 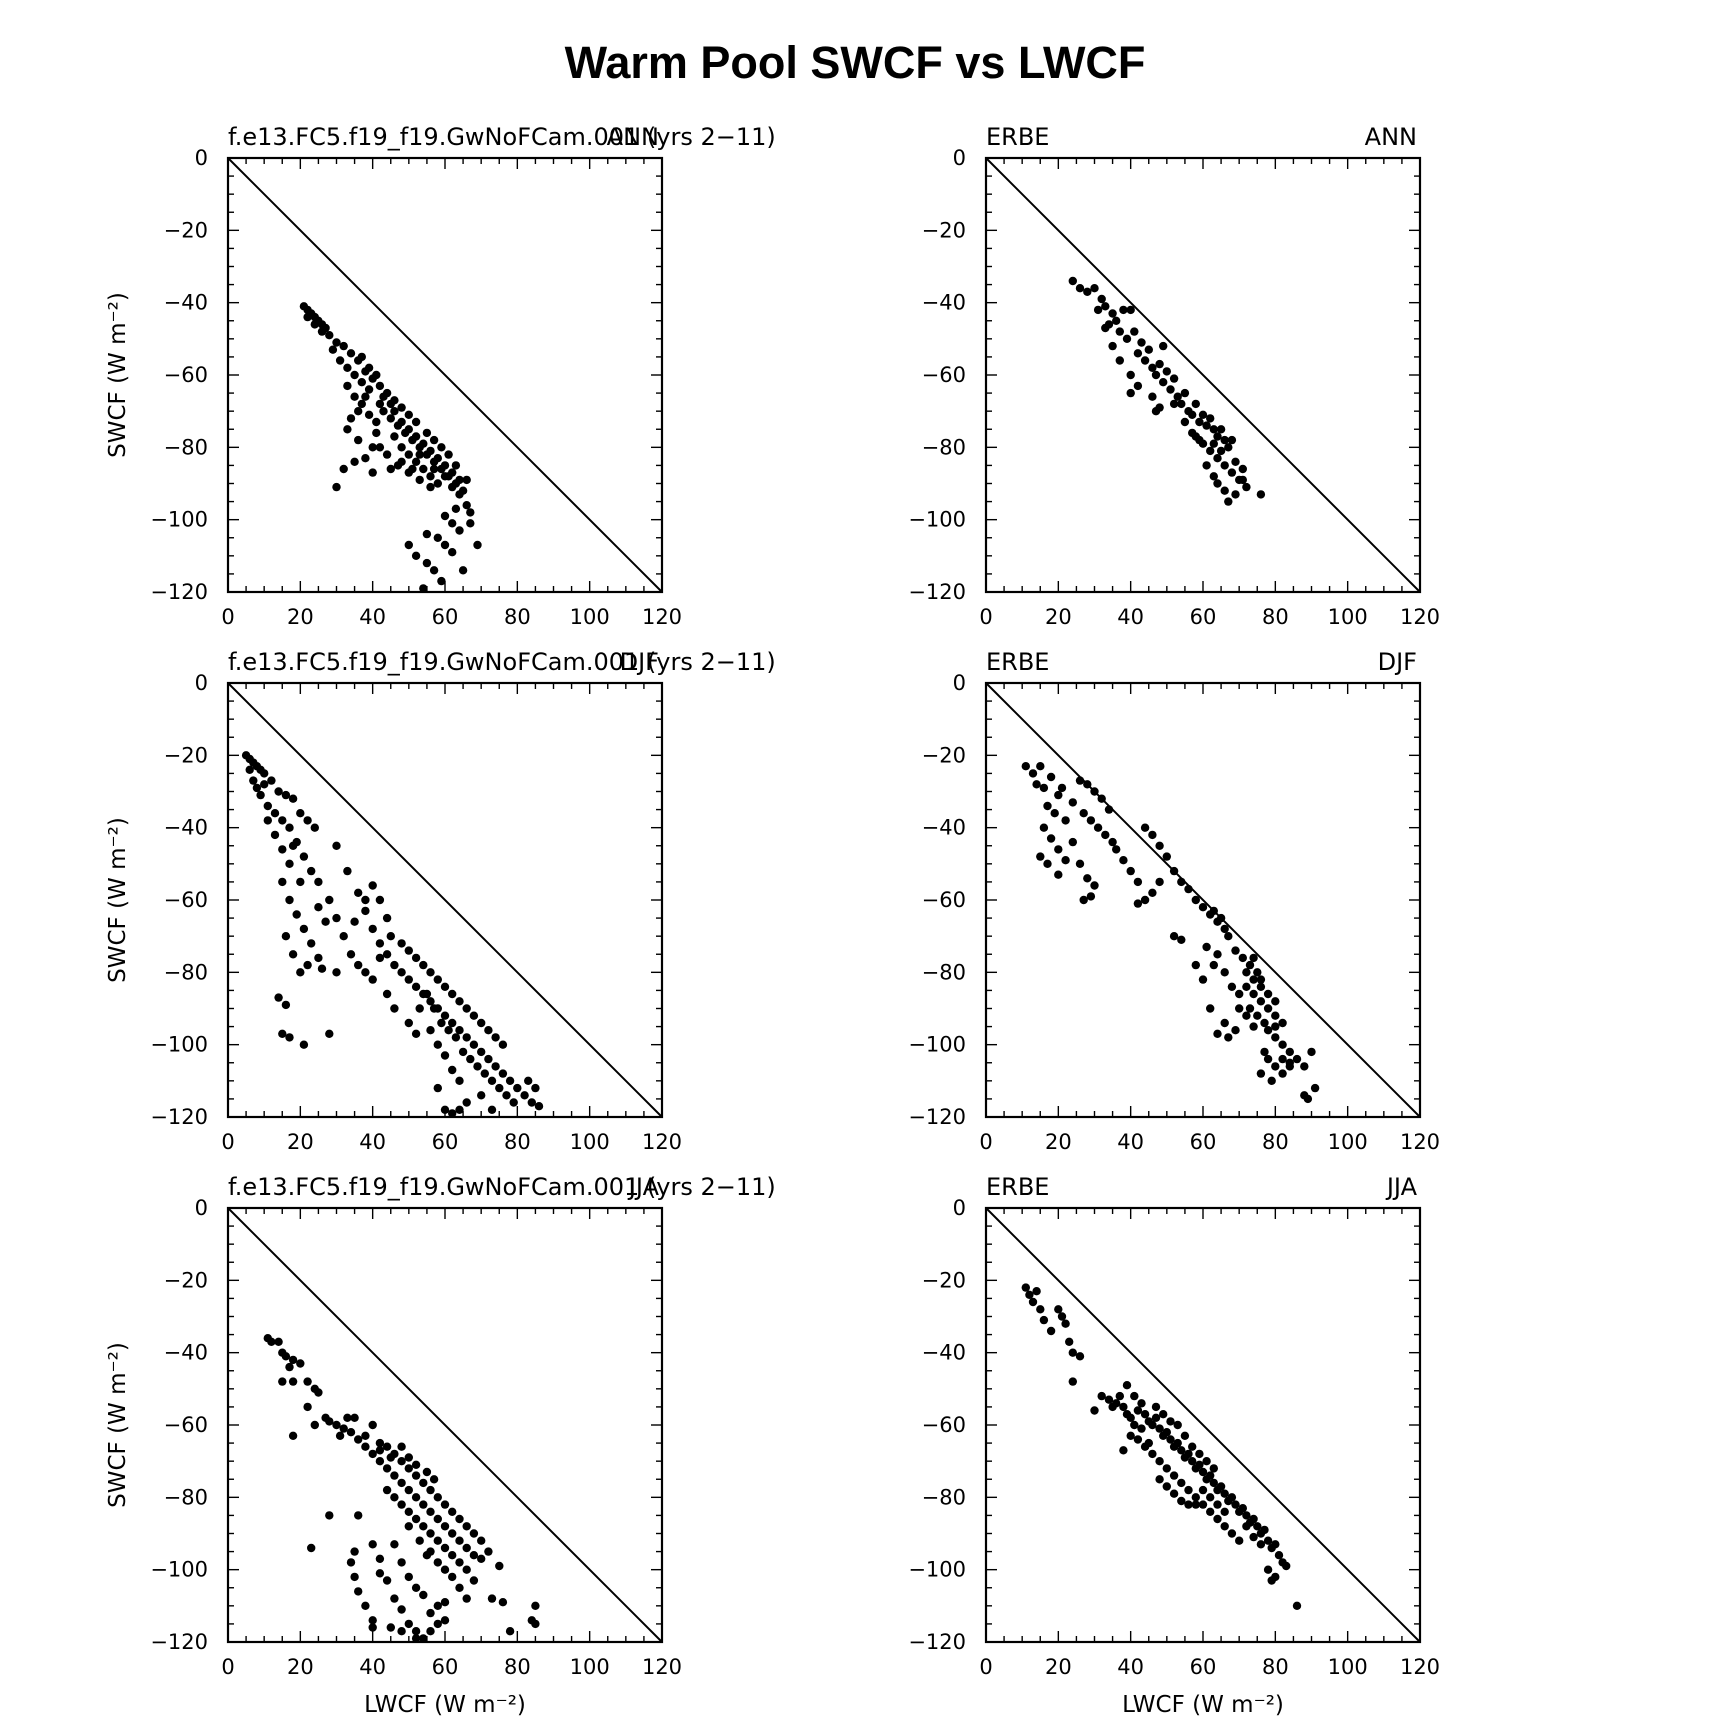 I want to click on y-axis-title: SWCF (W m⁻²), so click(x=118, y=1425).